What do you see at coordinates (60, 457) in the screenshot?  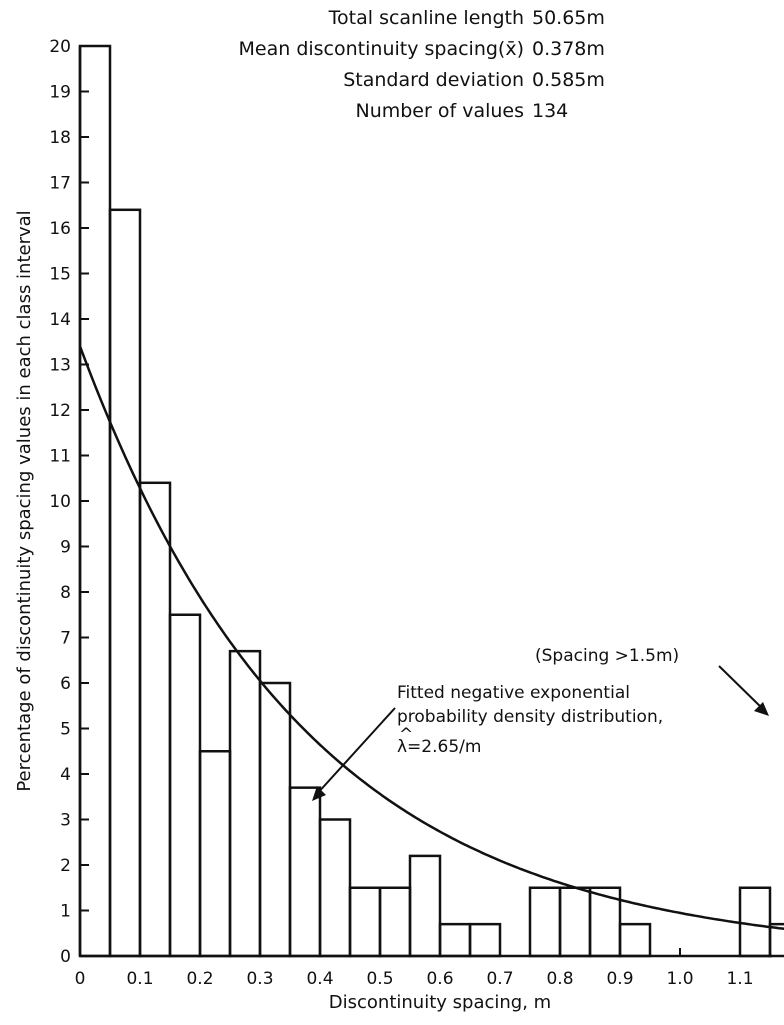 I see `y-tick-label: 11` at bounding box center [60, 457].